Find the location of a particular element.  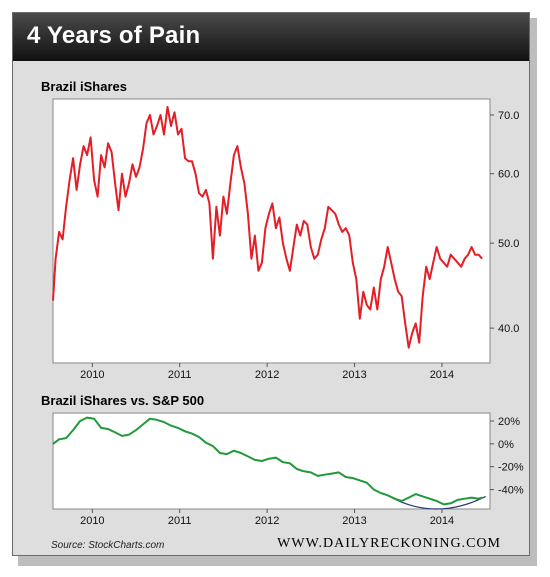

bot-xtick-label: 2013 is located at coordinates (354, 521).